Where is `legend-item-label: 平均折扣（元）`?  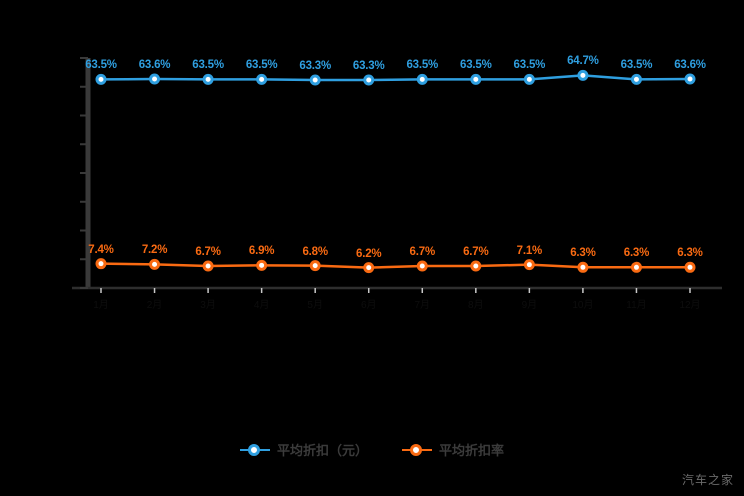 legend-item-label: 平均折扣（元） is located at coordinates (322, 450).